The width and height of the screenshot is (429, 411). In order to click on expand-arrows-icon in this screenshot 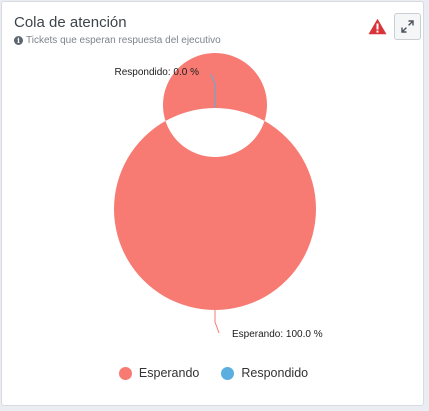, I will do `click(407, 26)`.